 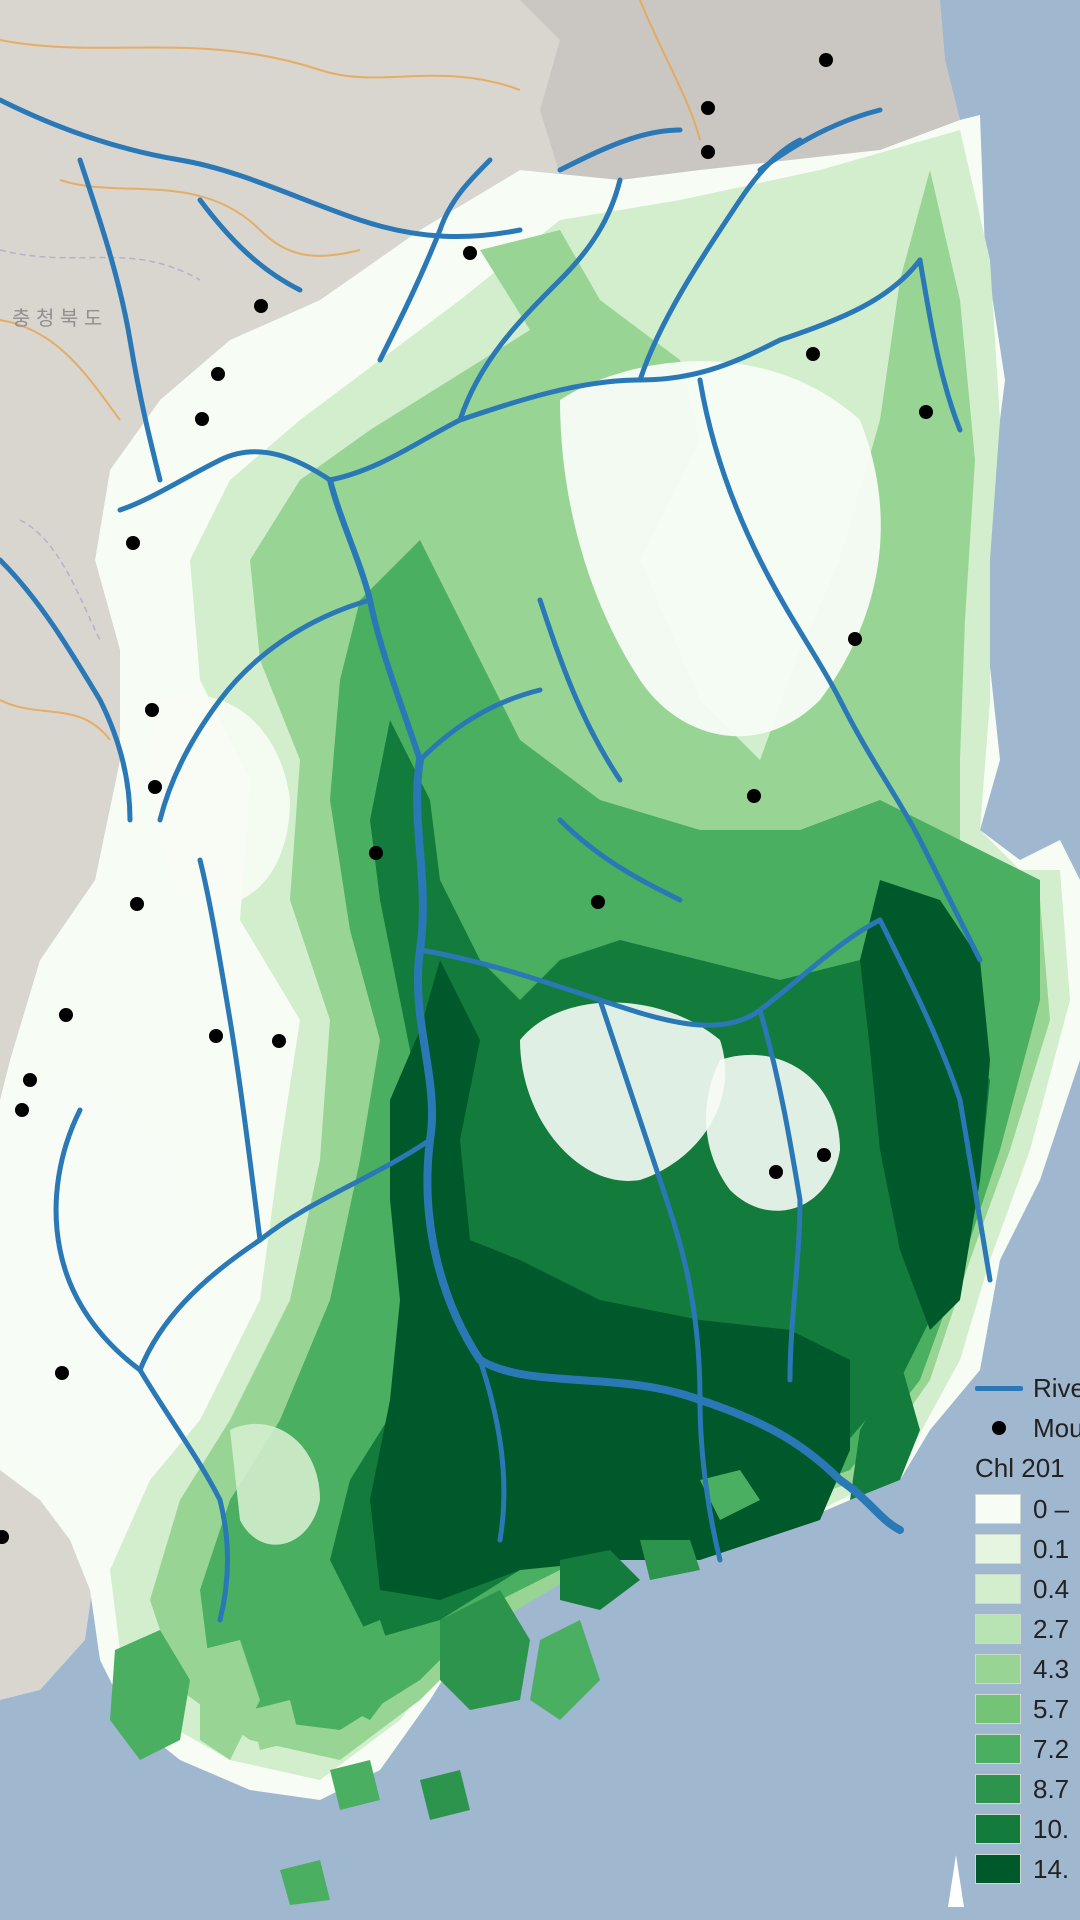 What do you see at coordinates (956, 1881) in the screenshot?
I see `north-arrow-icon` at bounding box center [956, 1881].